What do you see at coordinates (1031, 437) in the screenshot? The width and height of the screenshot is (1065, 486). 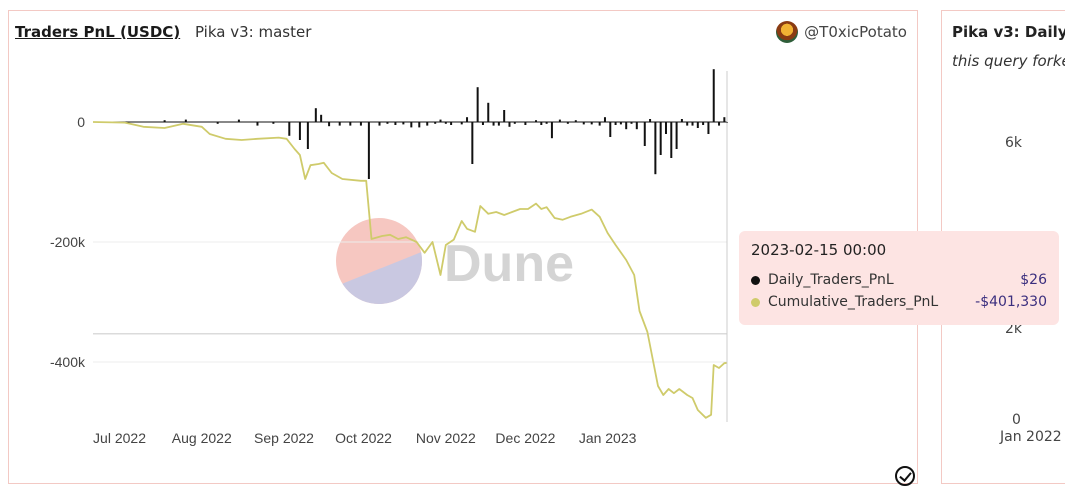 I see `side-x-tick: Jan 2022` at bounding box center [1031, 437].